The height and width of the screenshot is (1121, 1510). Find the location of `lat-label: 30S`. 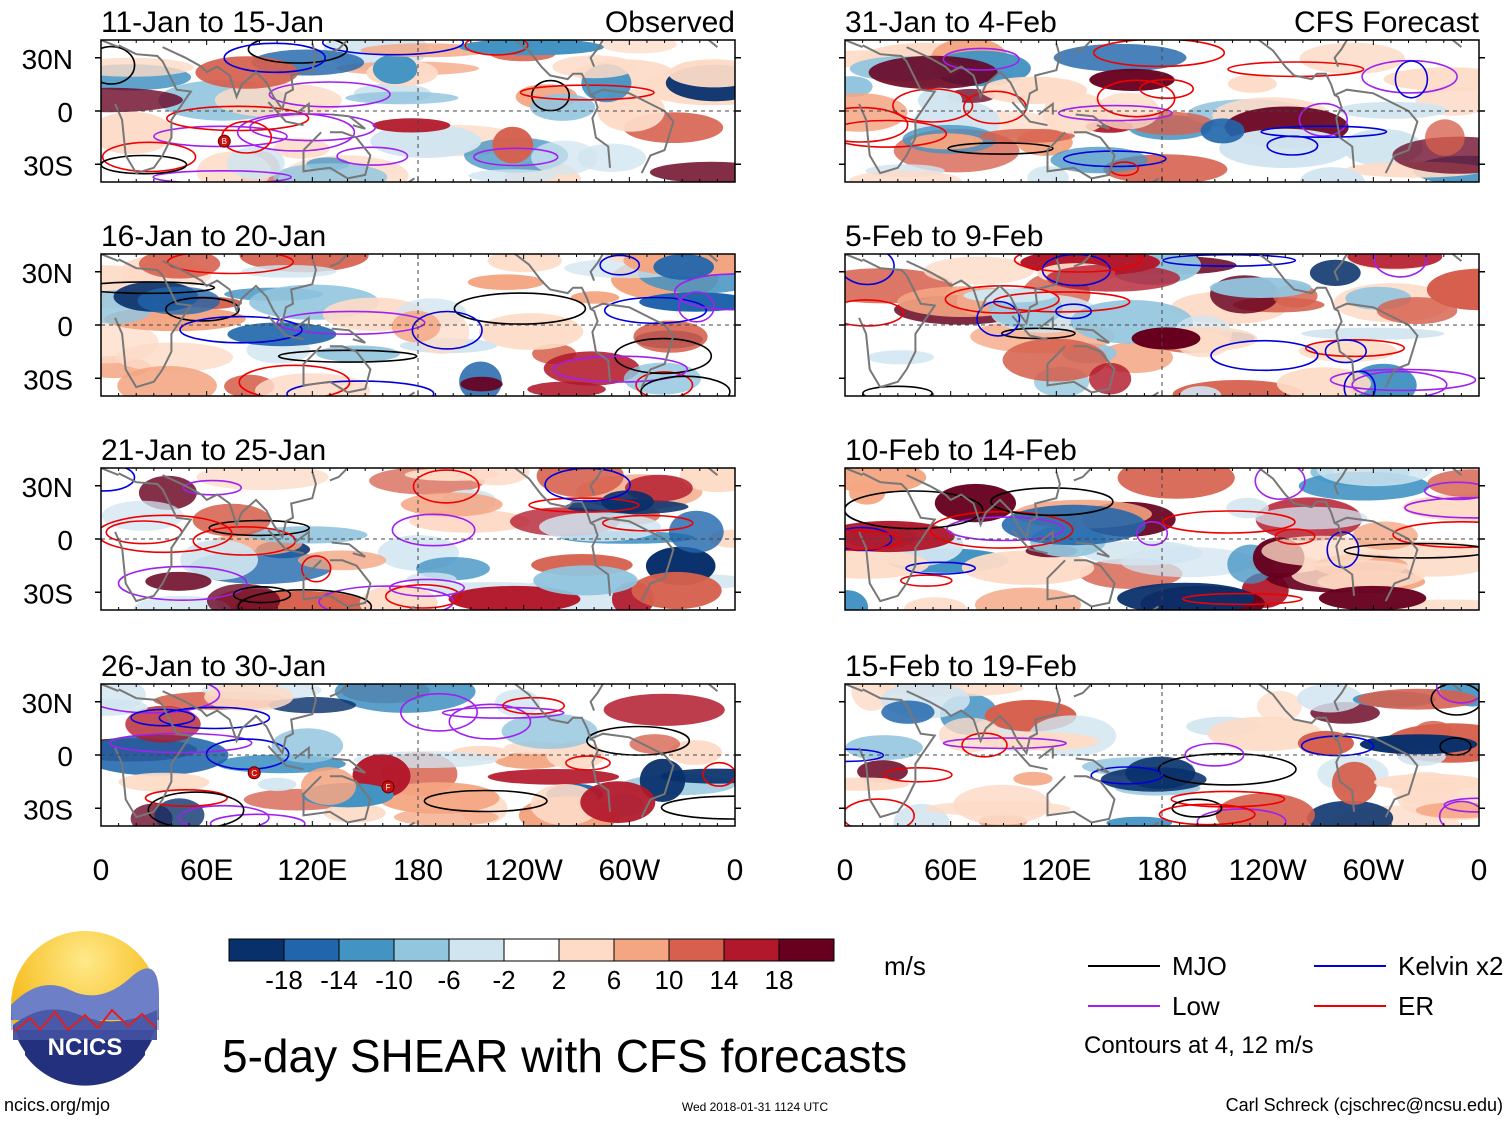

lat-label: 30S is located at coordinates (48, 809).